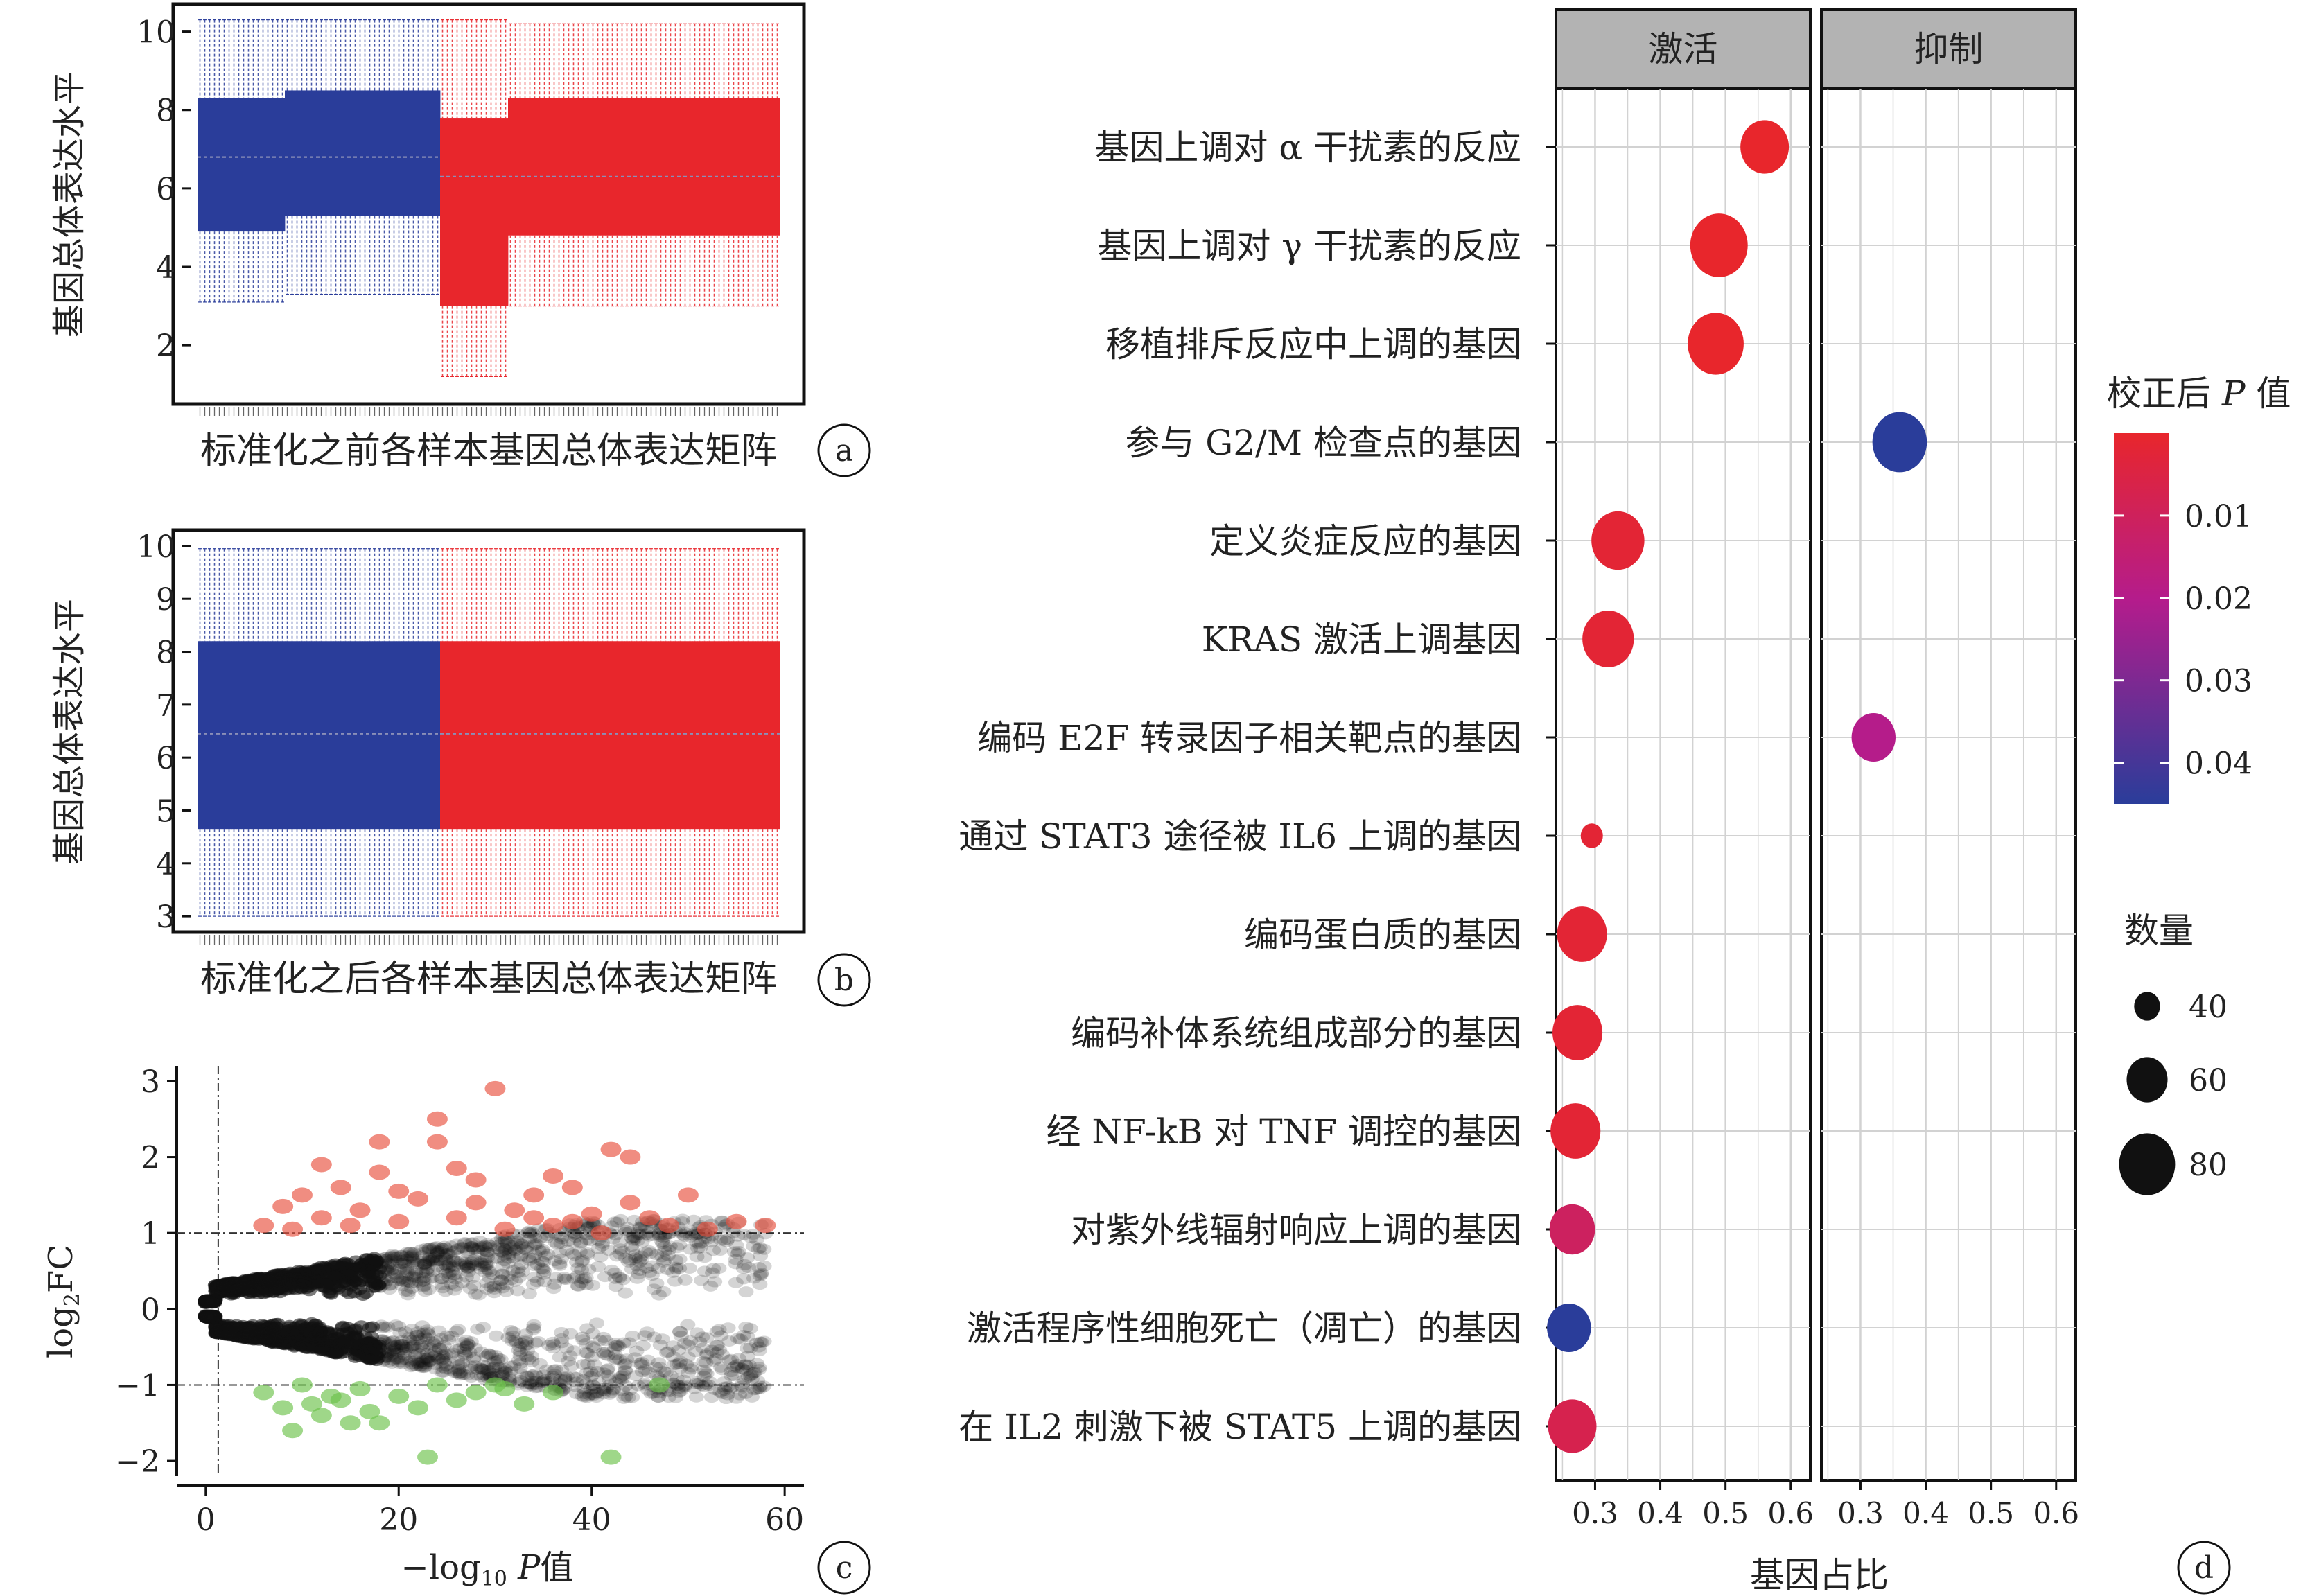  Describe the element at coordinates (137, 1385) in the screenshot. I see `y-tick-label: −1` at that location.